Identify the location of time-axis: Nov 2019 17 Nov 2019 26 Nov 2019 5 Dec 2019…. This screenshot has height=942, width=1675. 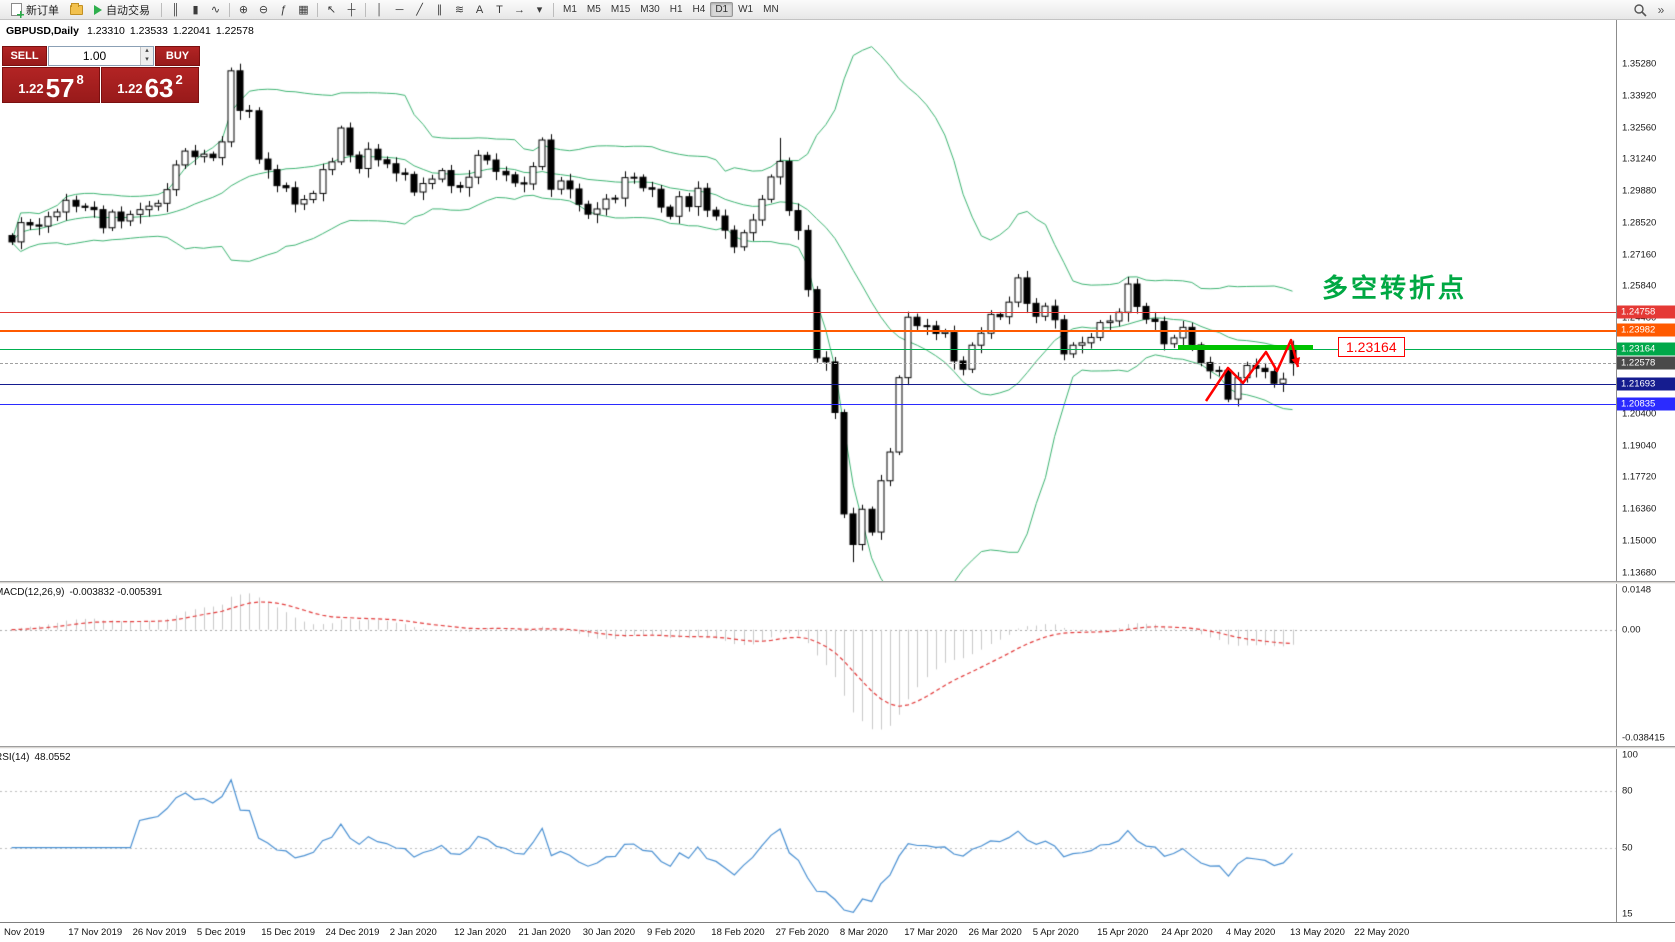
(837, 932).